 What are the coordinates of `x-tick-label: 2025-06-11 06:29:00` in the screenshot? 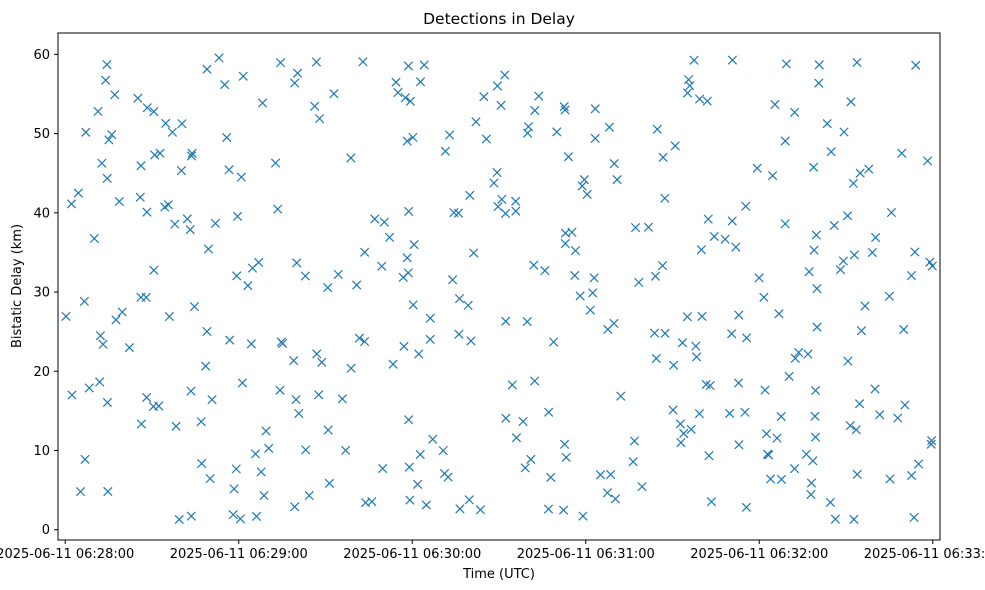 It's located at (239, 554).